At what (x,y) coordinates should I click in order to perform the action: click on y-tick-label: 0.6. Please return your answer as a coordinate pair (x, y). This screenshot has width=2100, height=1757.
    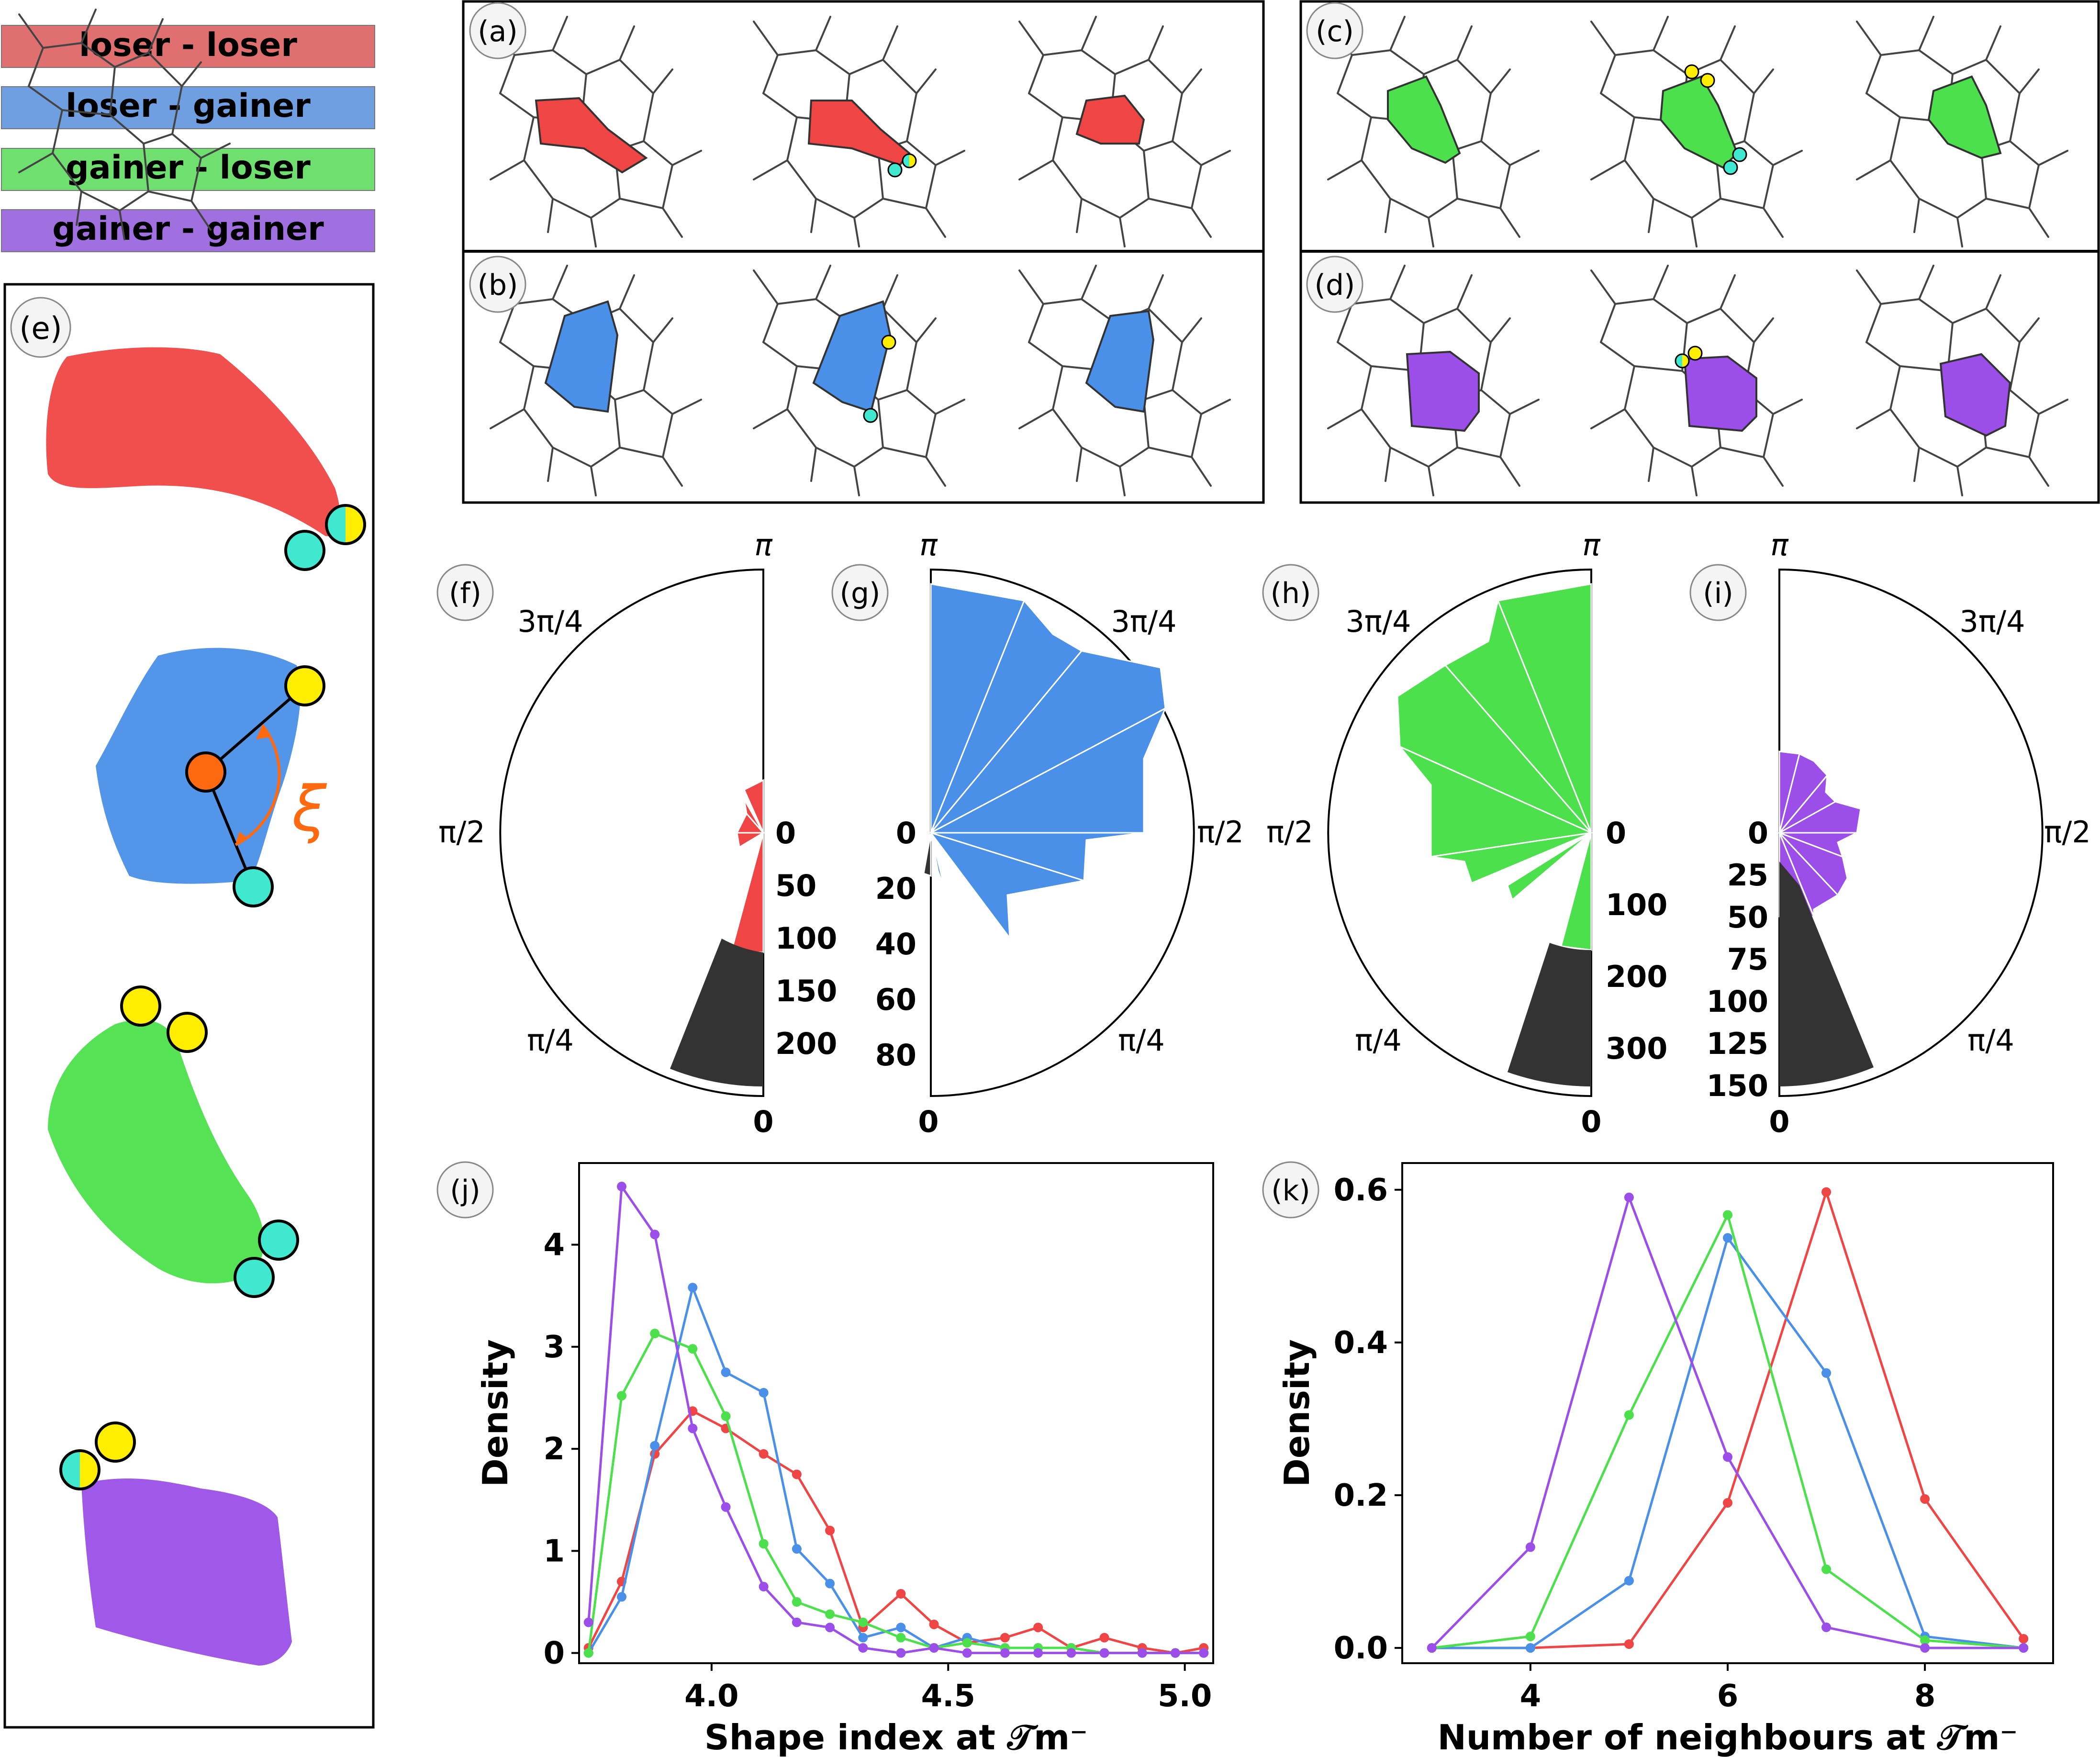
    Looking at the image, I should click on (1361, 1191).